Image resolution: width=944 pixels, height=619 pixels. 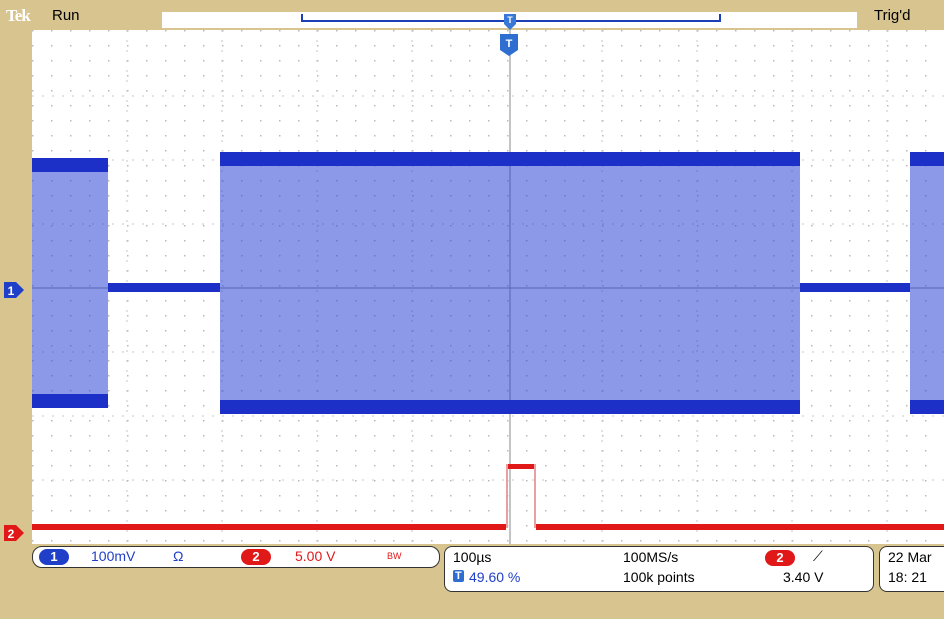 I want to click on trigger-point-label: T, so click(x=509, y=44).